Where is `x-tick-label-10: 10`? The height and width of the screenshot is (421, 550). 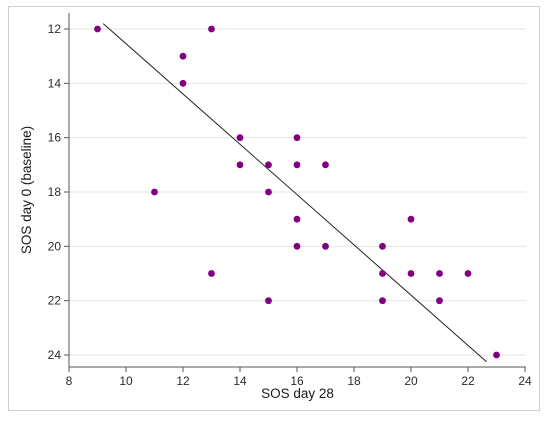
x-tick-label-10: 10 is located at coordinates (126, 381).